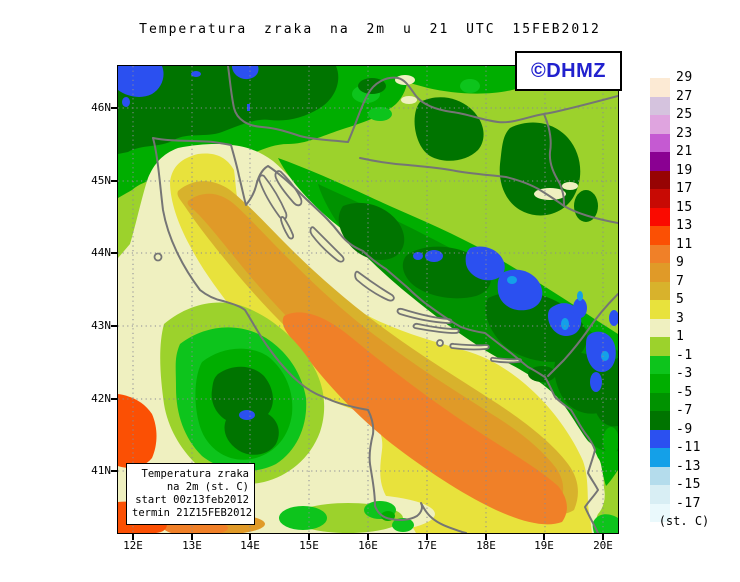 The image size is (740, 582). I want to click on colorbar-label: -13, so click(688, 466).